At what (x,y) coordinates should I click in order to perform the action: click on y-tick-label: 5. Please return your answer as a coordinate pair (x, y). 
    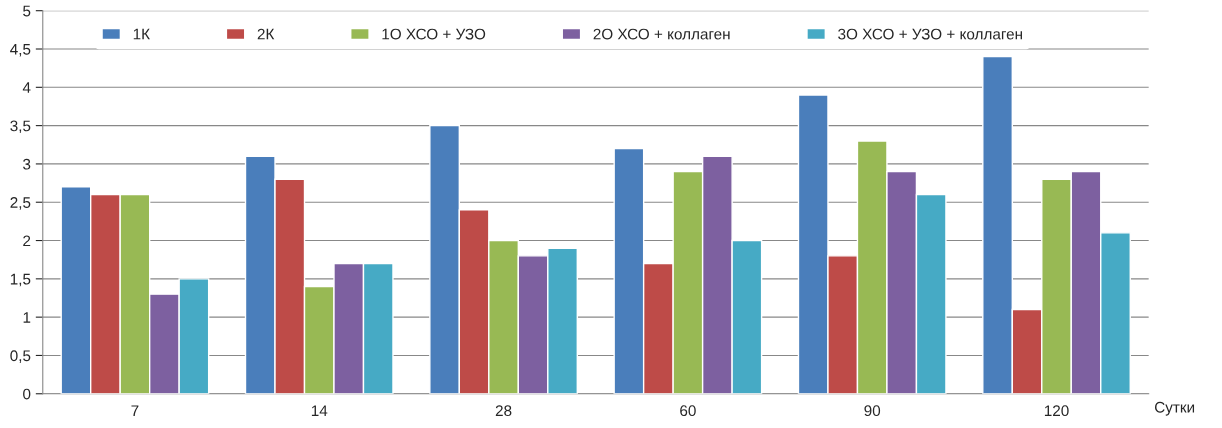
    Looking at the image, I should click on (27, 11).